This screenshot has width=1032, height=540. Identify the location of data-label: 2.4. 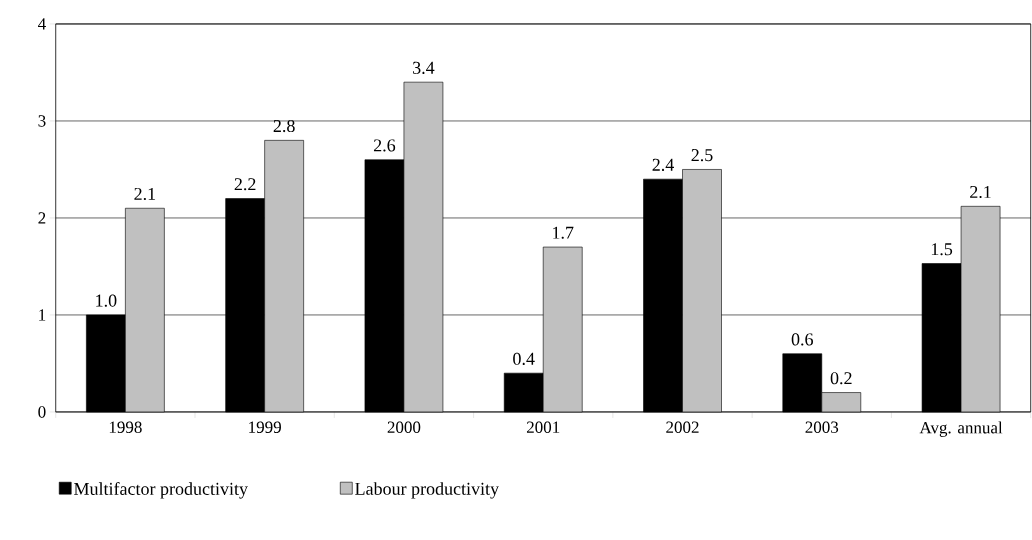
(663, 164).